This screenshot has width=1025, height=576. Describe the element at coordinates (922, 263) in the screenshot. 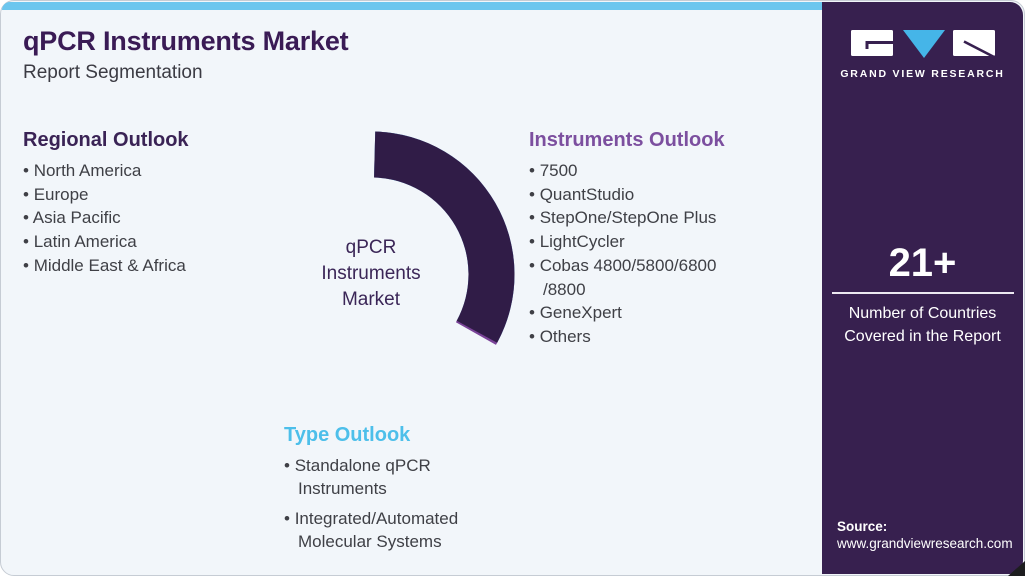

I see `stat-value: 21+` at that location.